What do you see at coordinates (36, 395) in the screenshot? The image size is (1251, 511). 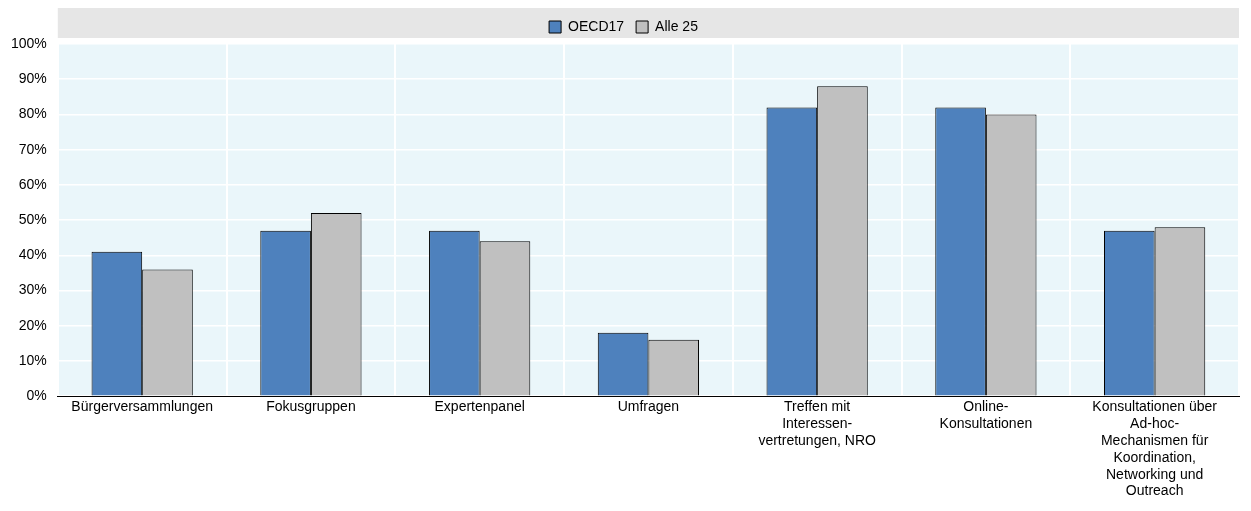 I see `y-tick-label: 0%` at bounding box center [36, 395].